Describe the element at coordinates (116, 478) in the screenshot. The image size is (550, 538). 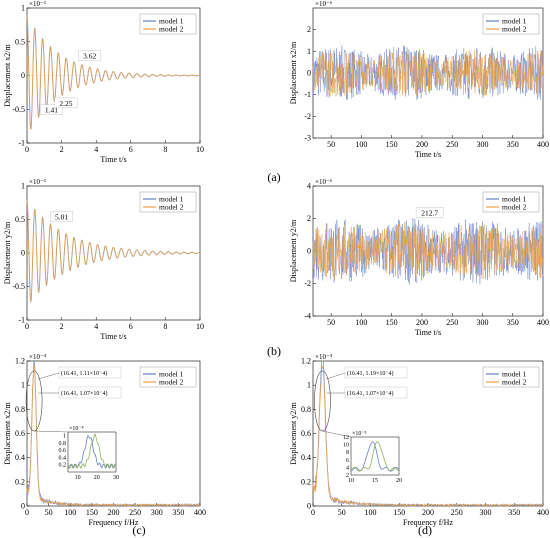
I see `inset-x-tick-label: 30` at that location.